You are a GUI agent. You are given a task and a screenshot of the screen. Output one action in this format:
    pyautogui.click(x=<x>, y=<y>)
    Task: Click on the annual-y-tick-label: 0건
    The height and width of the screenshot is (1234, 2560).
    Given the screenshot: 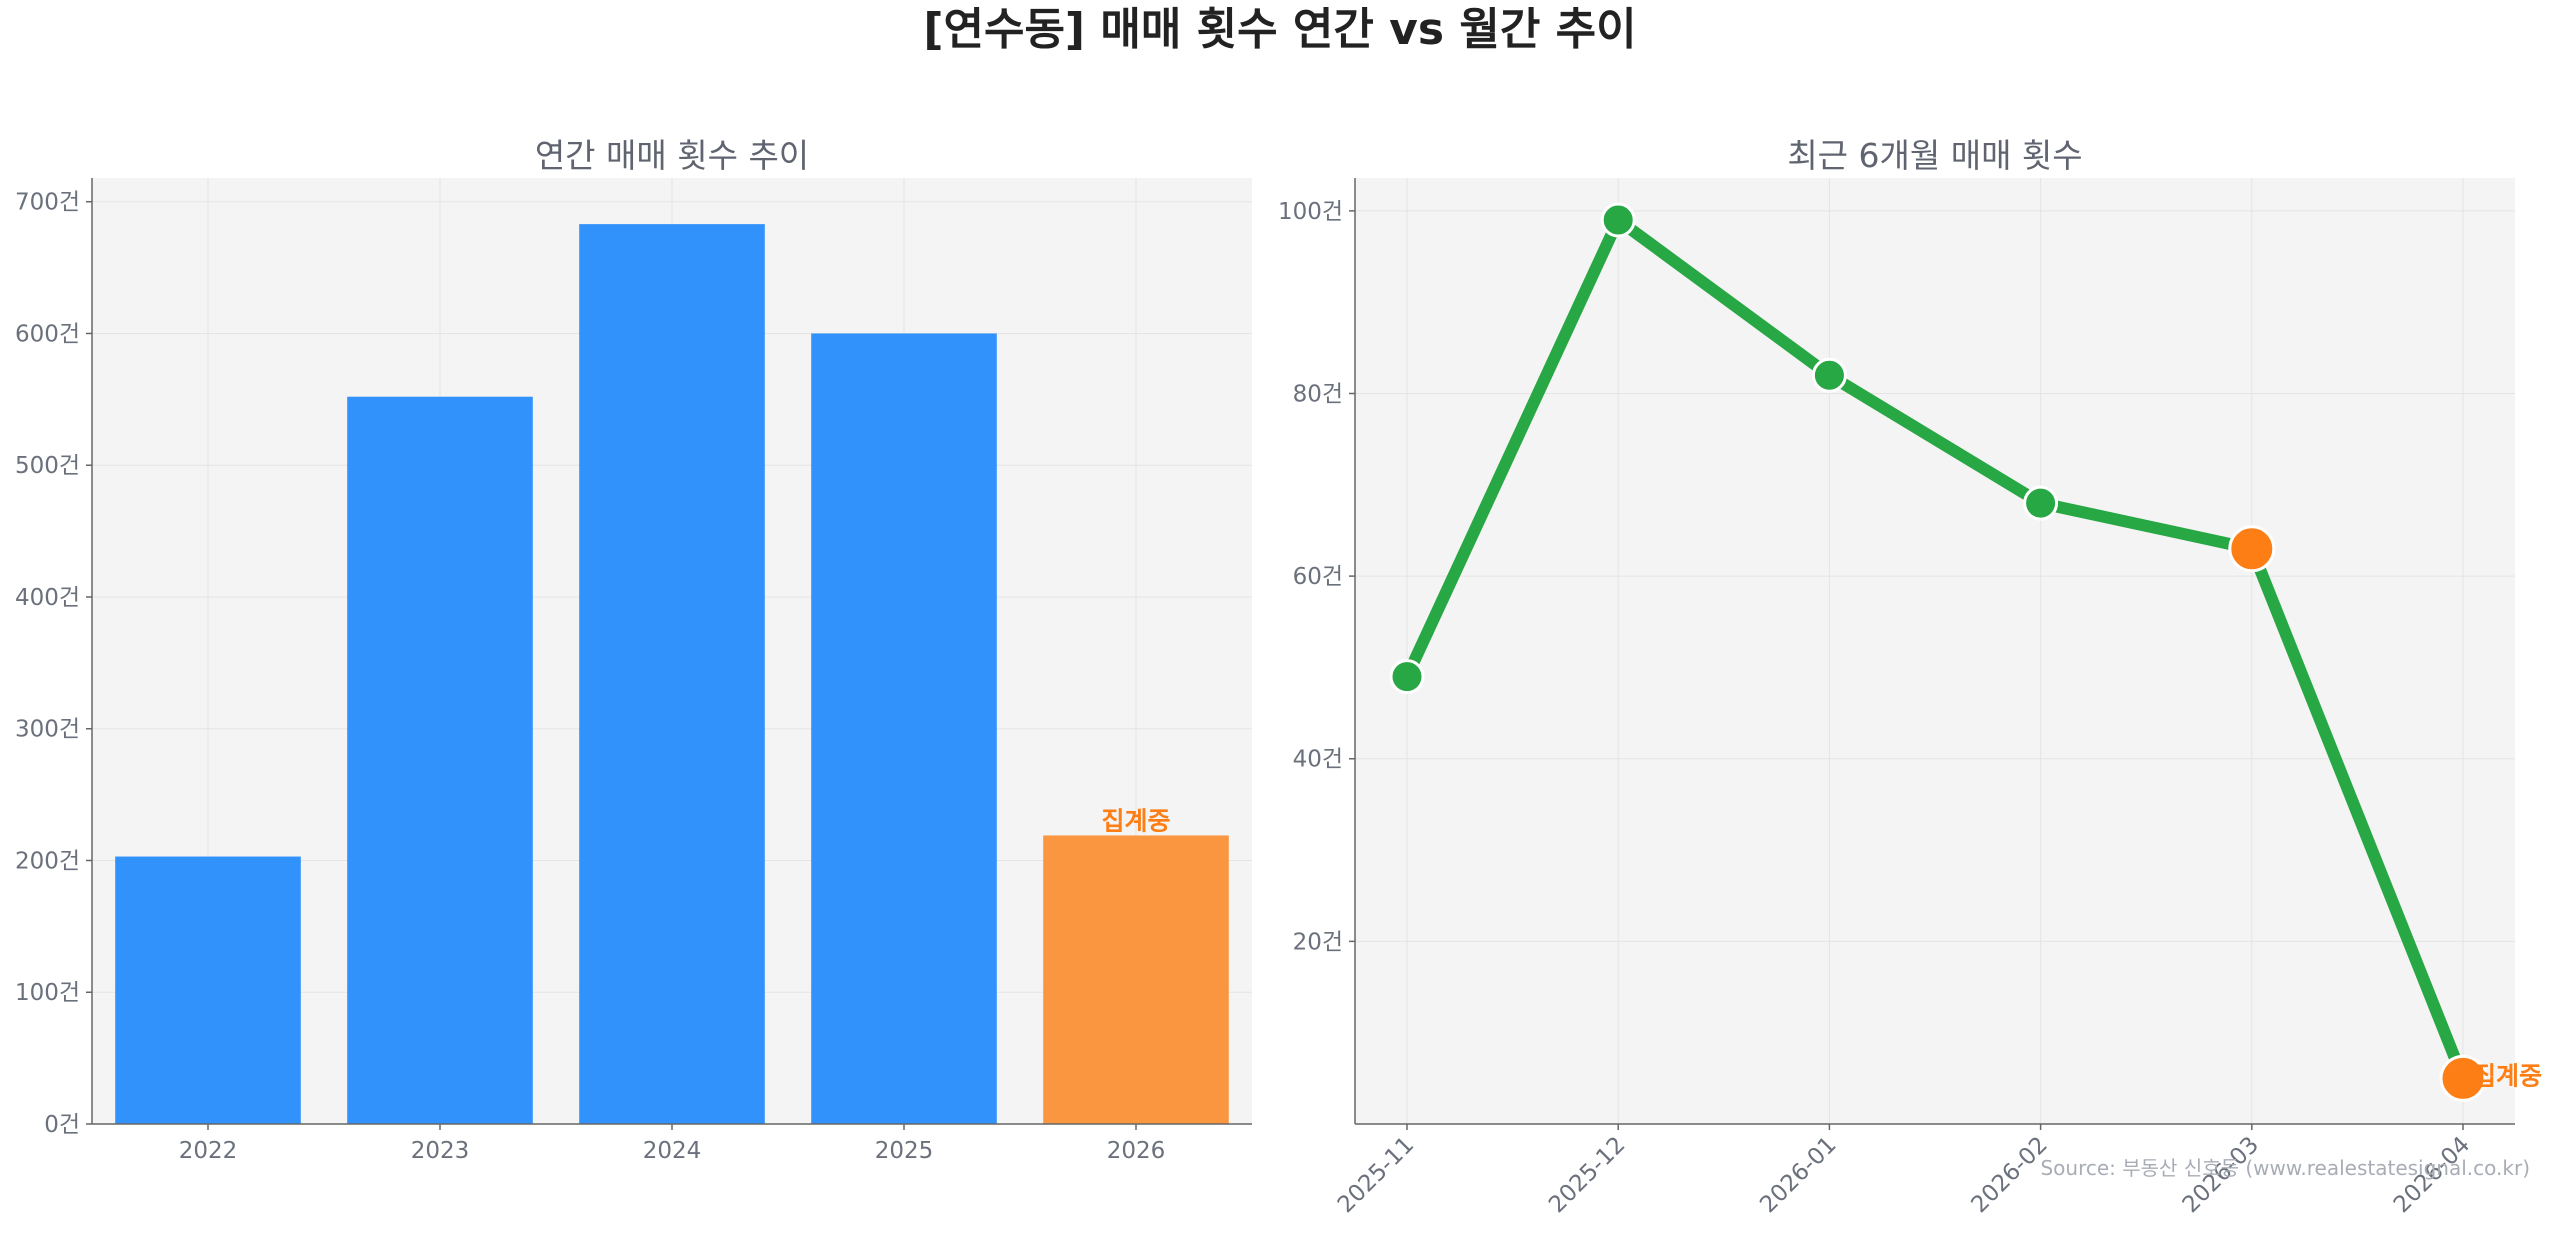 What is the action you would take?
    pyautogui.click(x=62, y=1125)
    